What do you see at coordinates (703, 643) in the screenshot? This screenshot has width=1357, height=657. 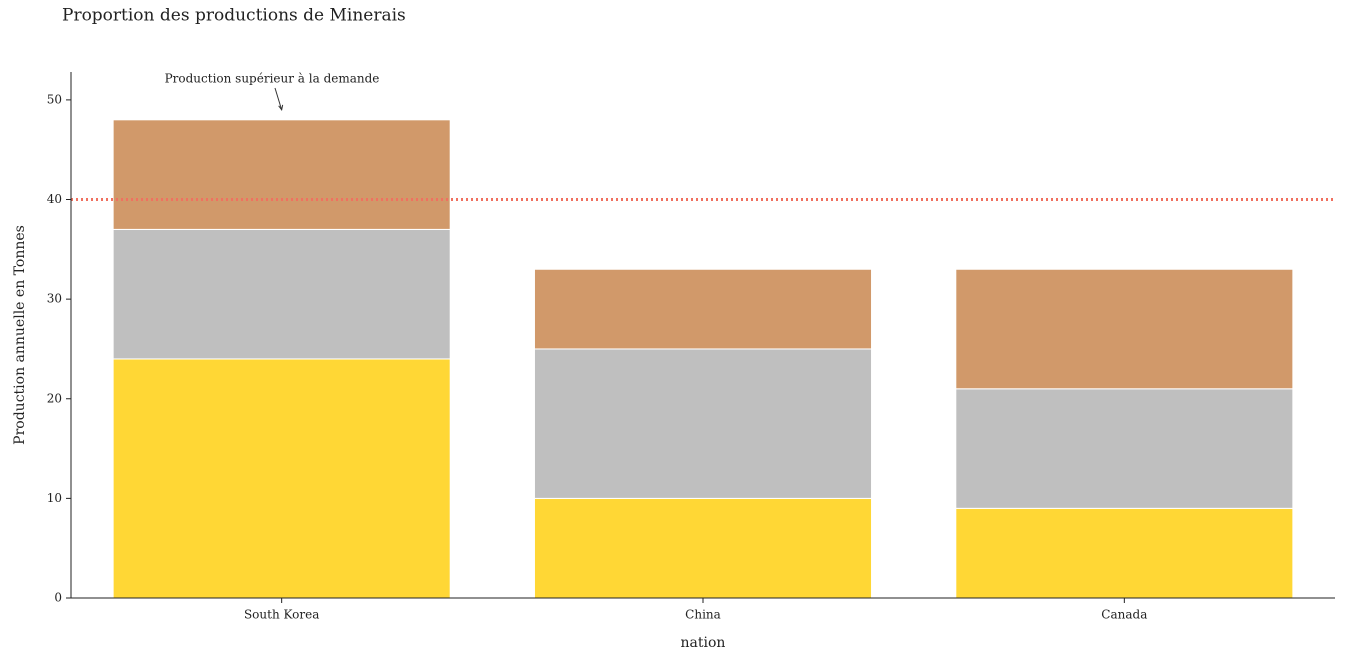 I see `x-axis-label: nation` at bounding box center [703, 643].